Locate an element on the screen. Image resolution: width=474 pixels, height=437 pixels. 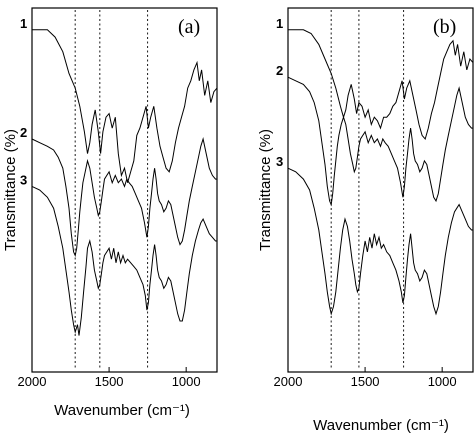
curve-label-a-2: 2 is located at coordinates (23, 132).